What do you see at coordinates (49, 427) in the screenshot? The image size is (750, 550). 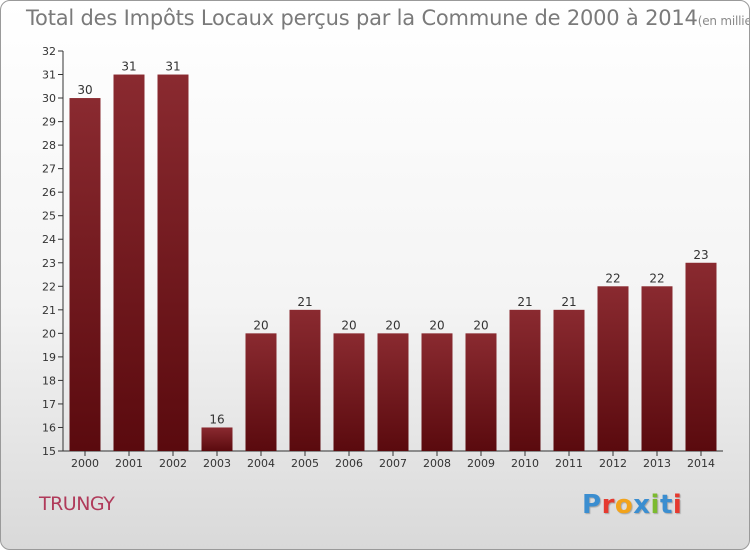 I see `y-tick-label: 16` at bounding box center [49, 427].